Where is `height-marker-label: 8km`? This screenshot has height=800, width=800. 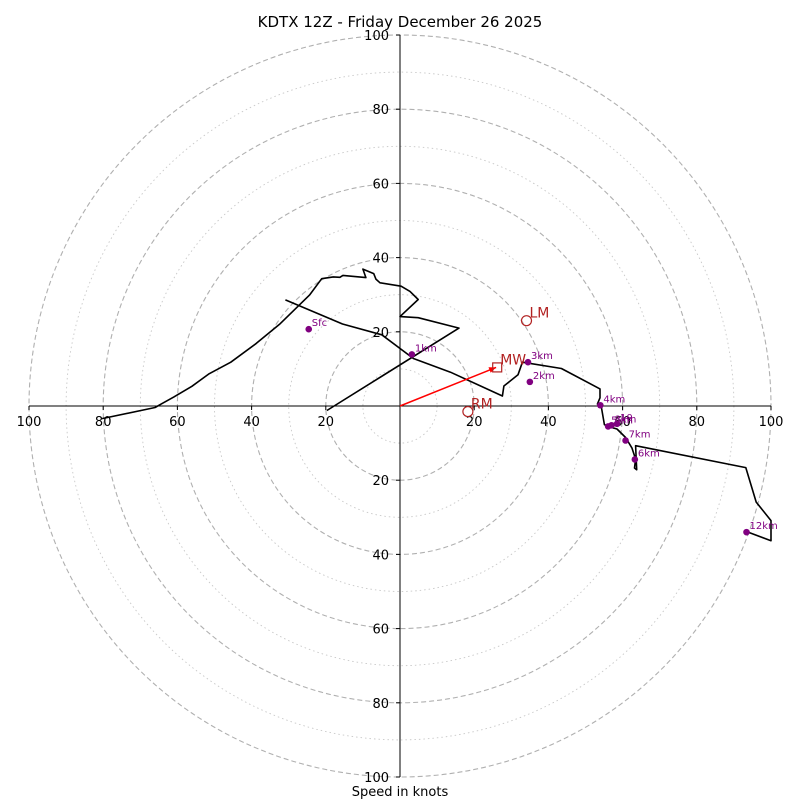 height-marker-label: 8km is located at coordinates (625, 419).